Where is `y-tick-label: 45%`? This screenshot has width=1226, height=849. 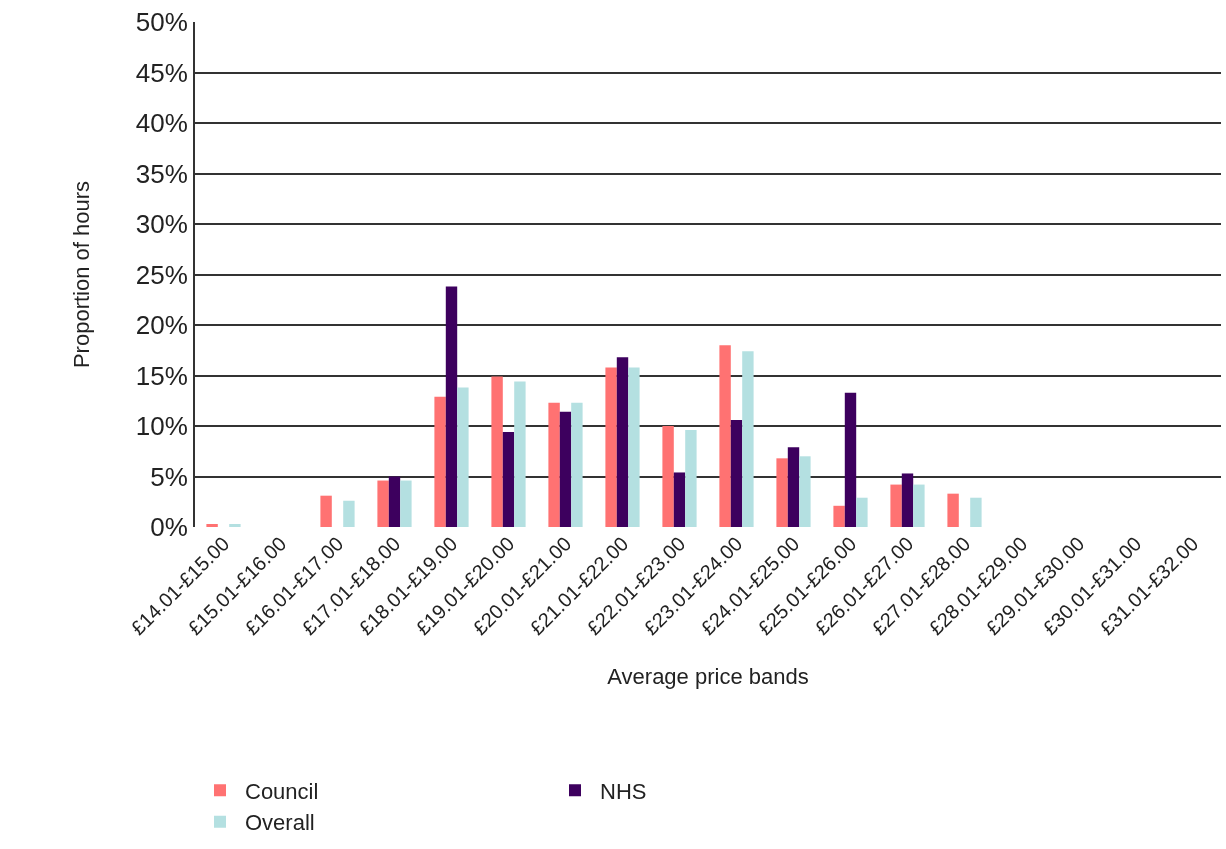
y-tick-label: 45% is located at coordinates (161, 72).